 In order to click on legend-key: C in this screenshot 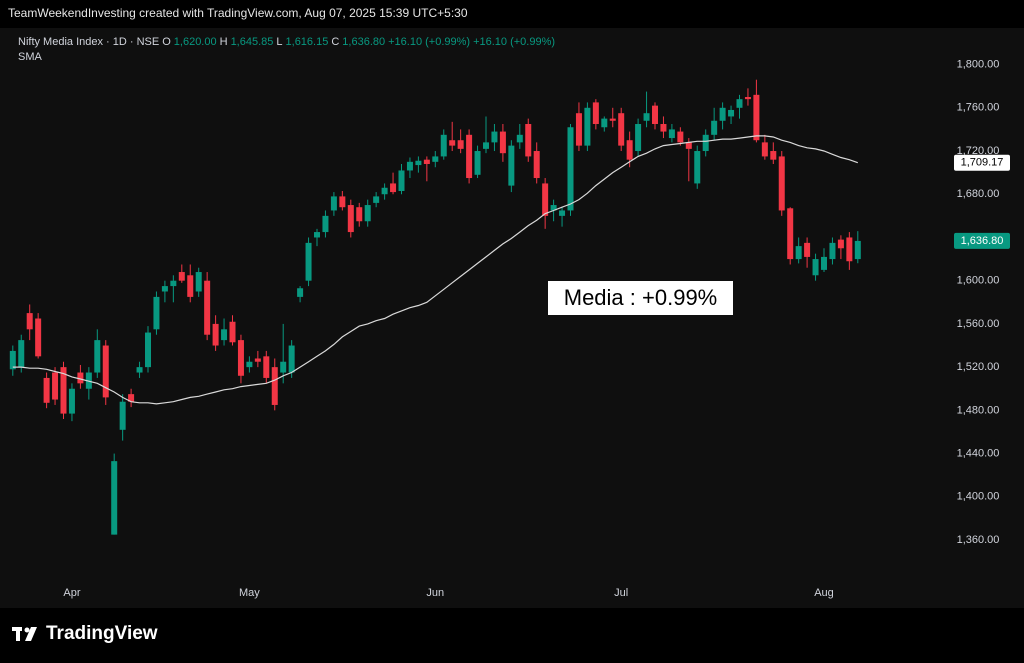, I will do `click(335, 42)`.